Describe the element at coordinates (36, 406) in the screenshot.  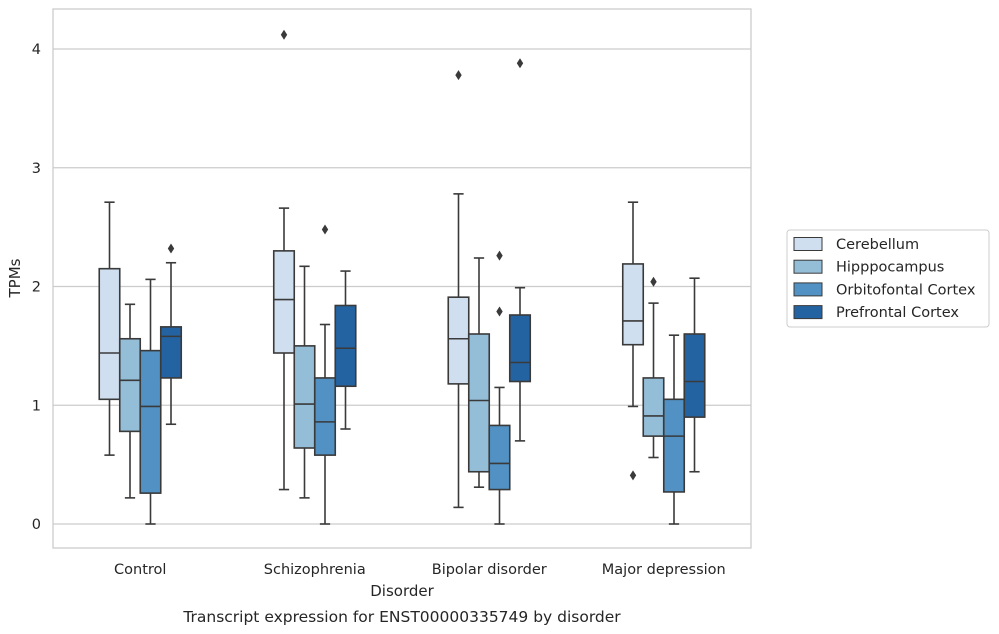
I see `y-tick-label: 1` at that location.